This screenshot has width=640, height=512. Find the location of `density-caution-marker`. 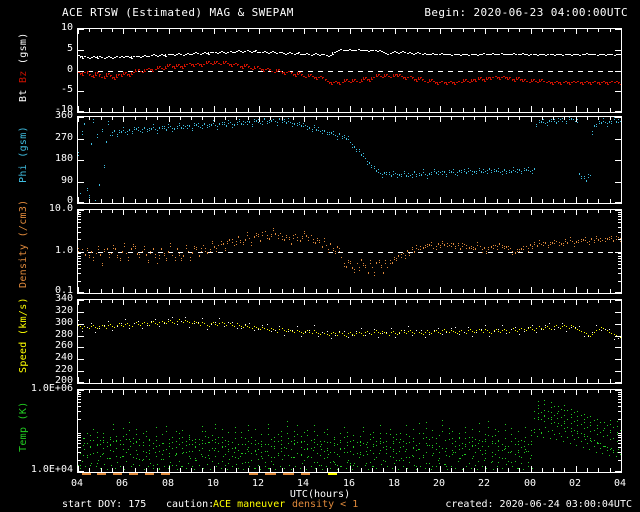

density-caution-marker is located at coordinates (165, 474).